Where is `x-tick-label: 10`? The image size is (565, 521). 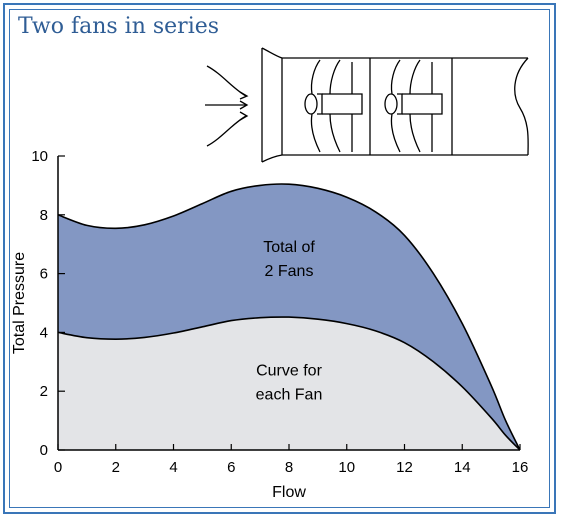
x-tick-label: 10 is located at coordinates (346, 467).